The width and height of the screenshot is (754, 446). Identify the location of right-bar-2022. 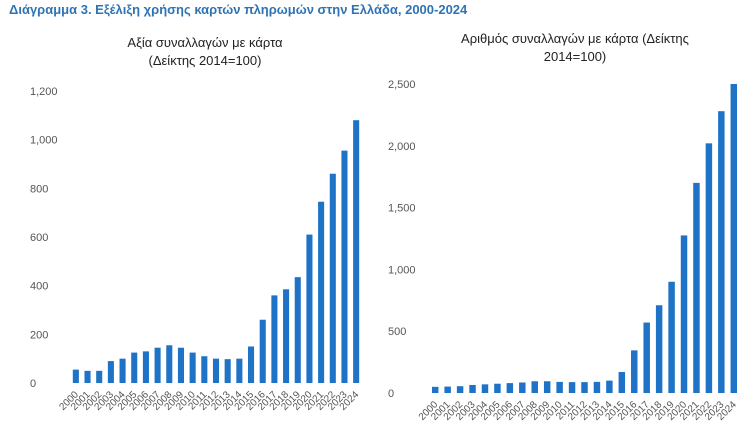
(709, 268).